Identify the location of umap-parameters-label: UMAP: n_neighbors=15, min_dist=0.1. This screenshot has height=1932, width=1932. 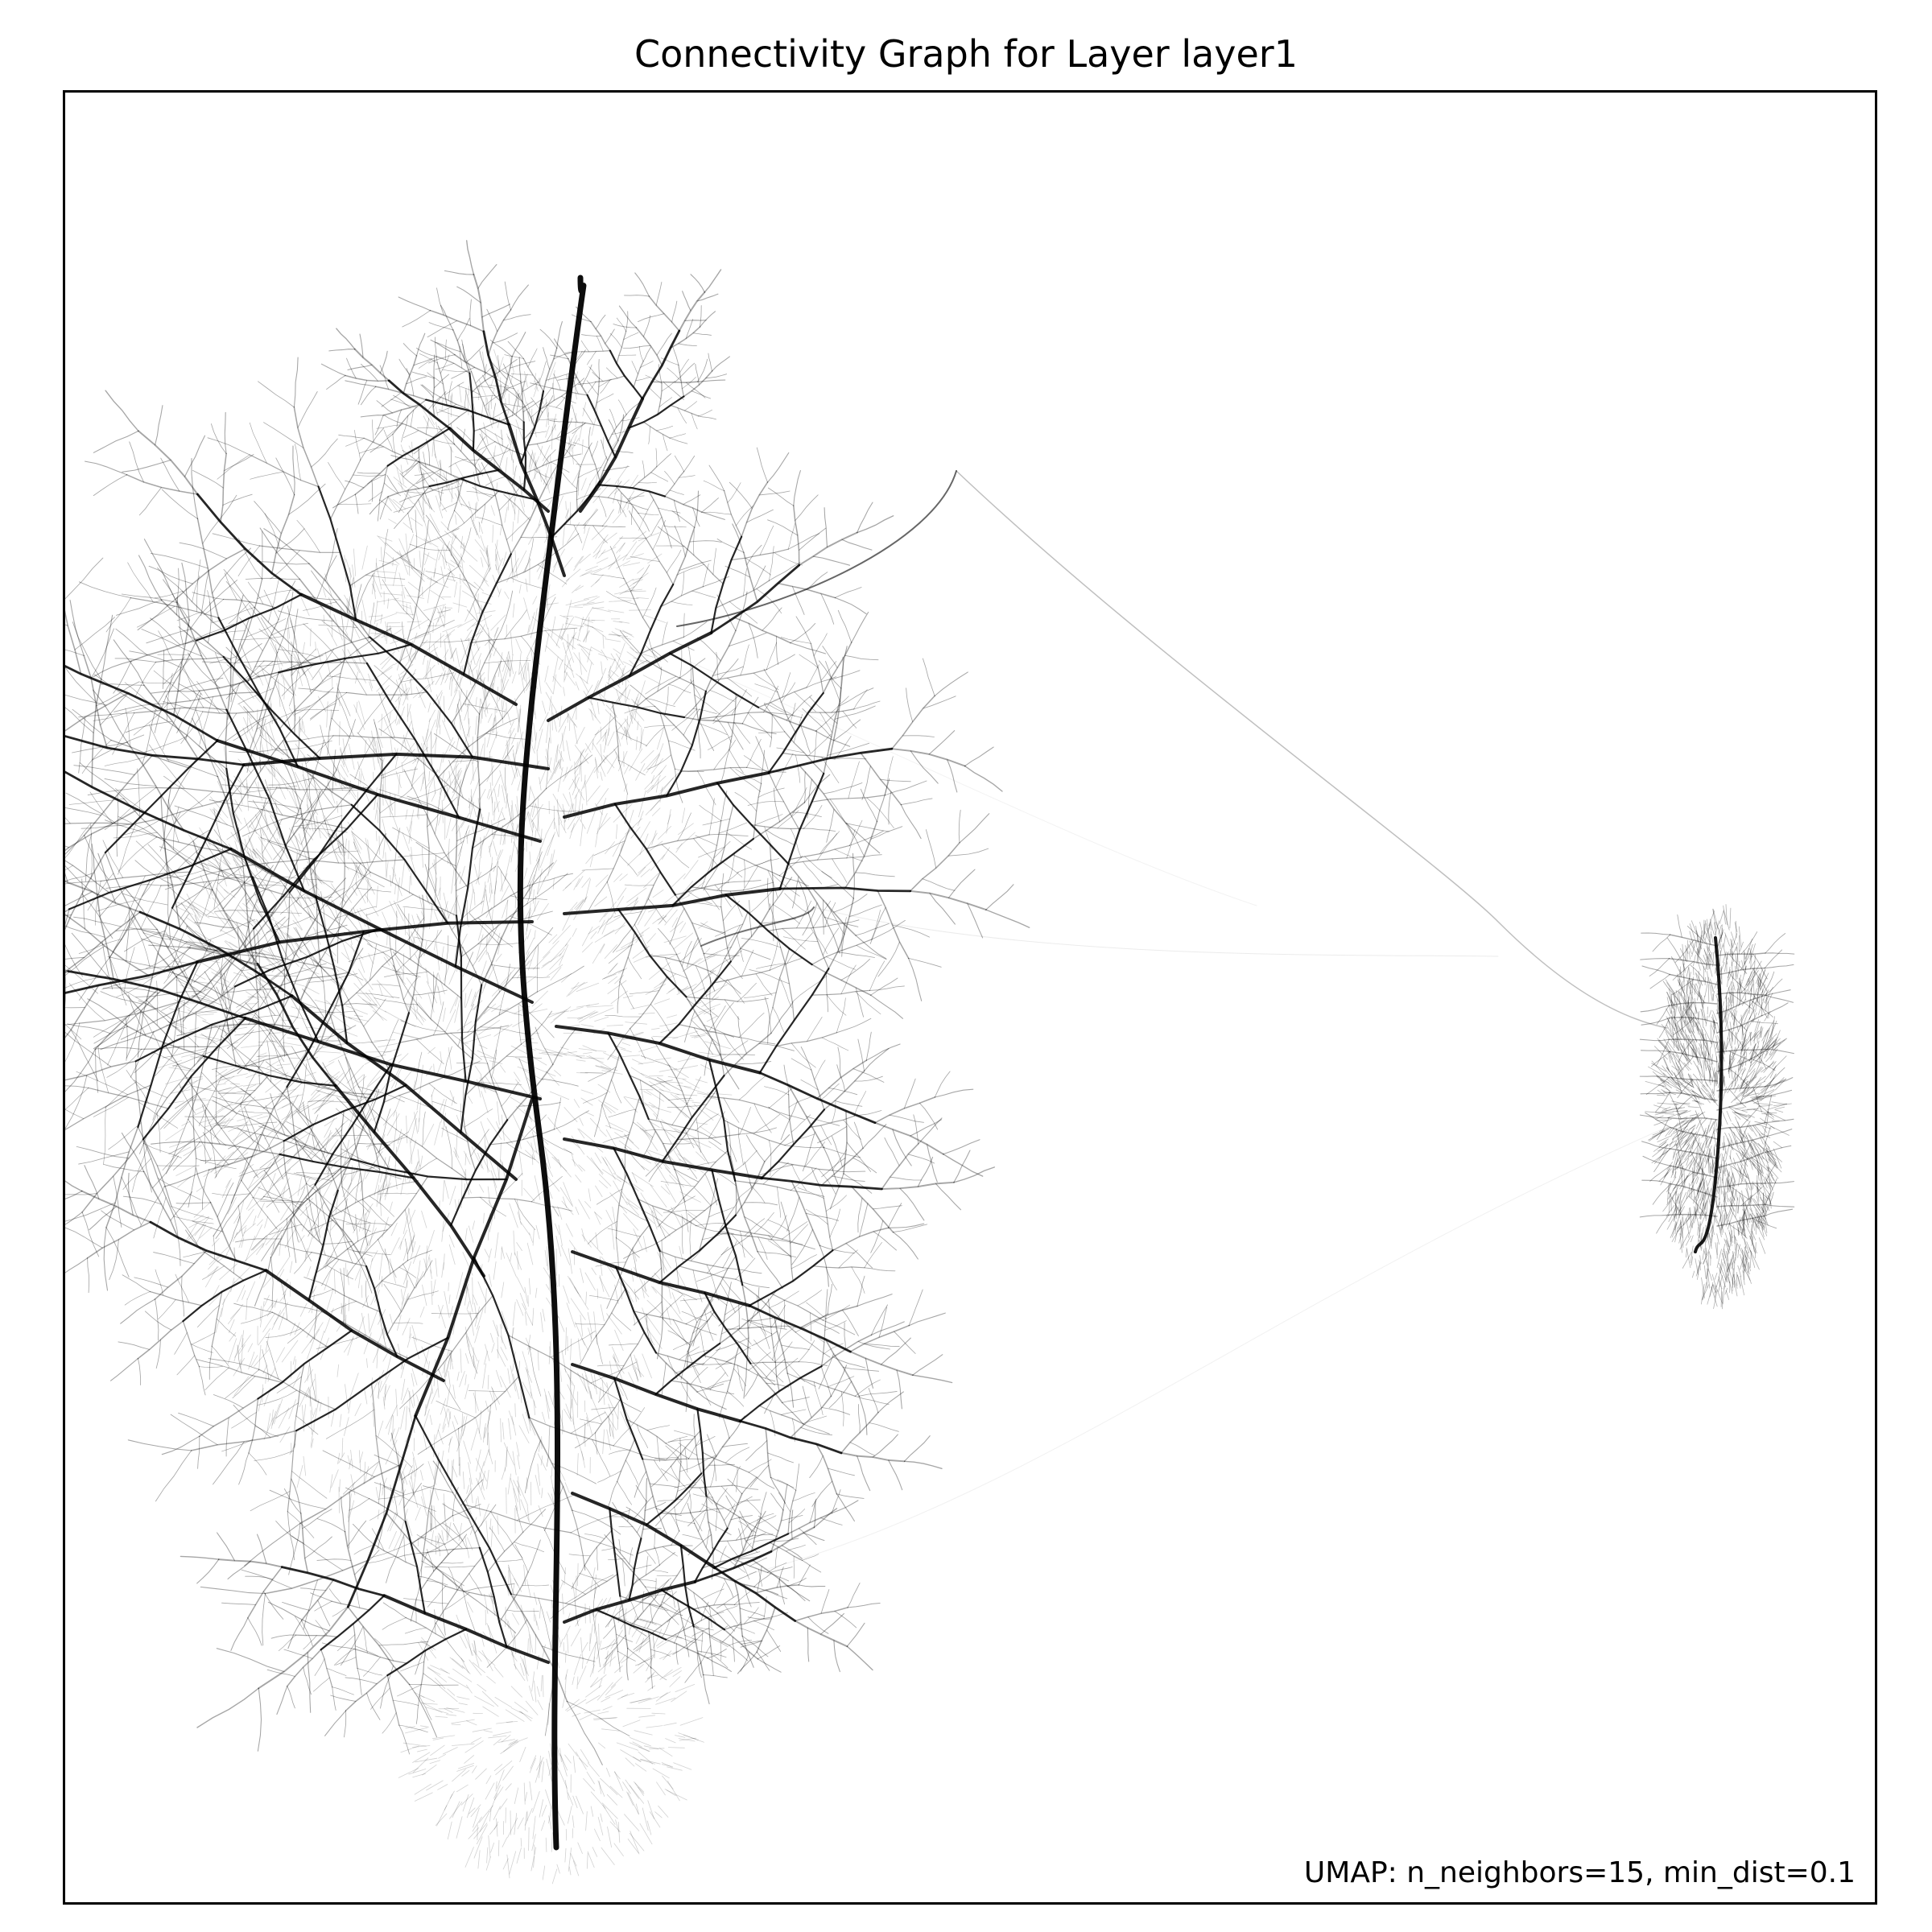
(1580, 1872).